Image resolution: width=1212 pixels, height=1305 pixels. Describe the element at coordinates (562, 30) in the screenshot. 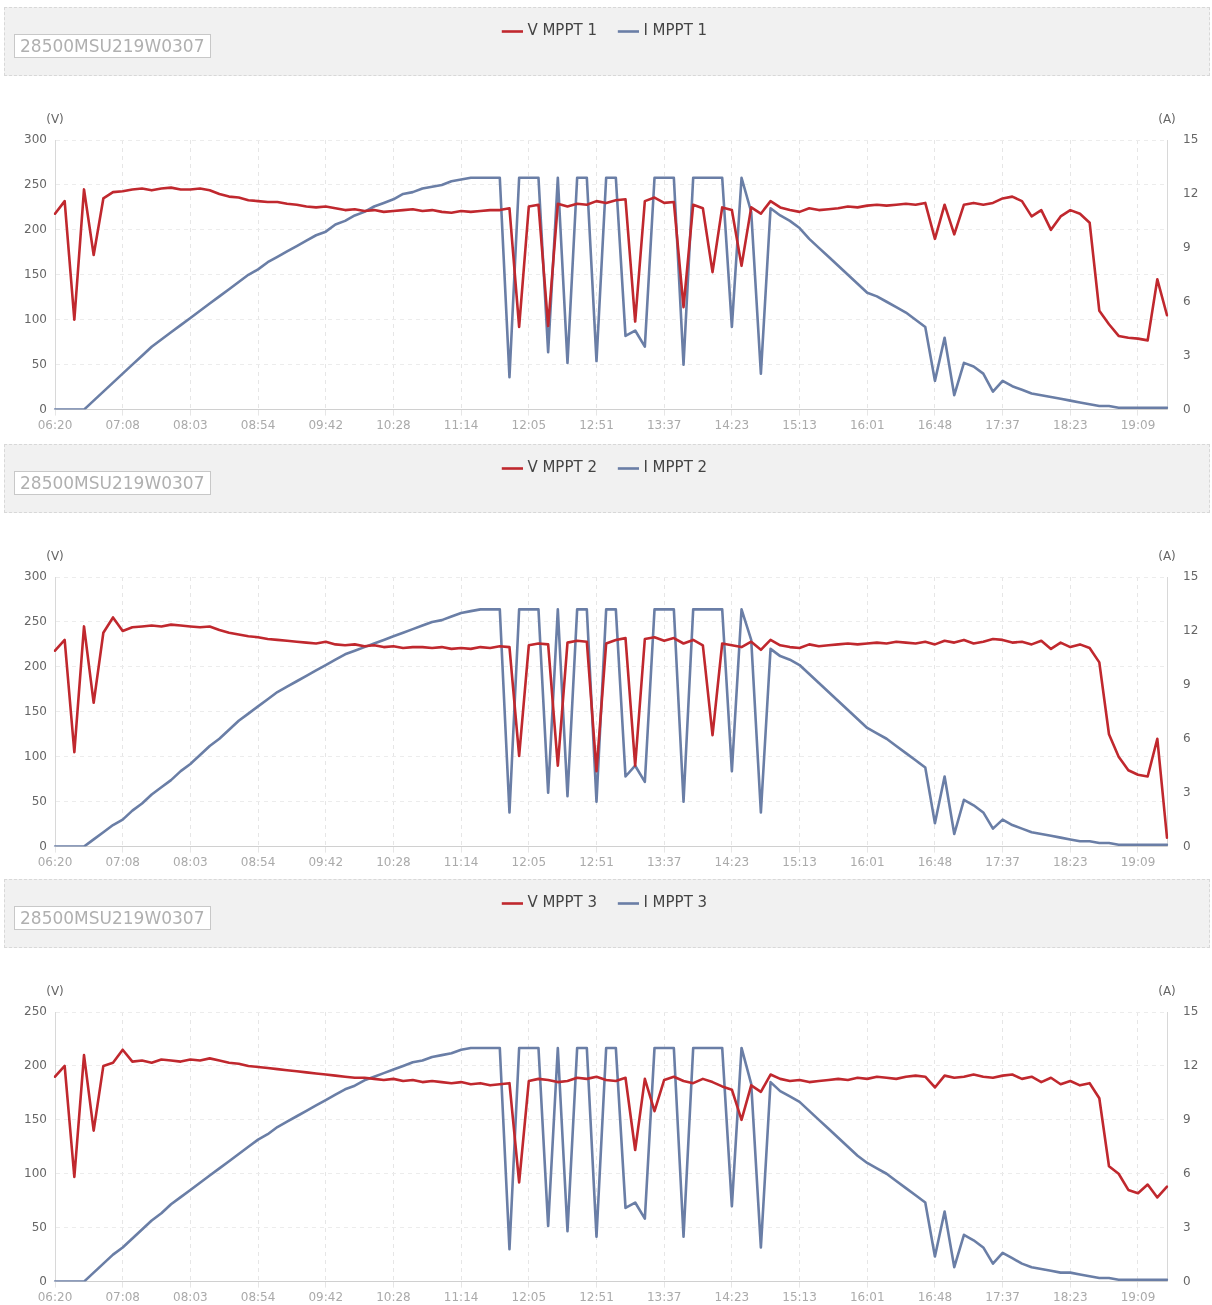

I see `legend-label: V MPPT 1` at that location.